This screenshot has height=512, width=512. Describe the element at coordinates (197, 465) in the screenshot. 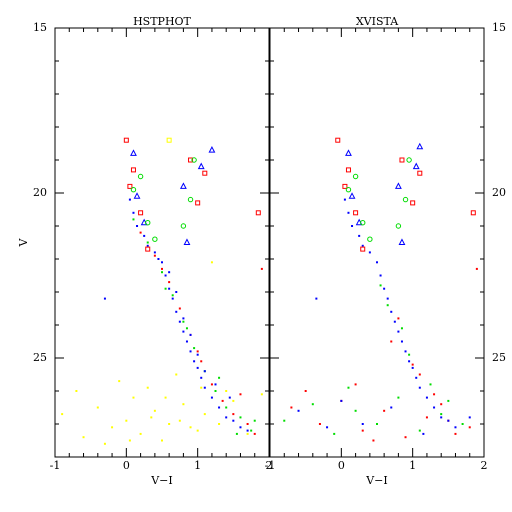

I see `x-tick-label: 1` at that location.